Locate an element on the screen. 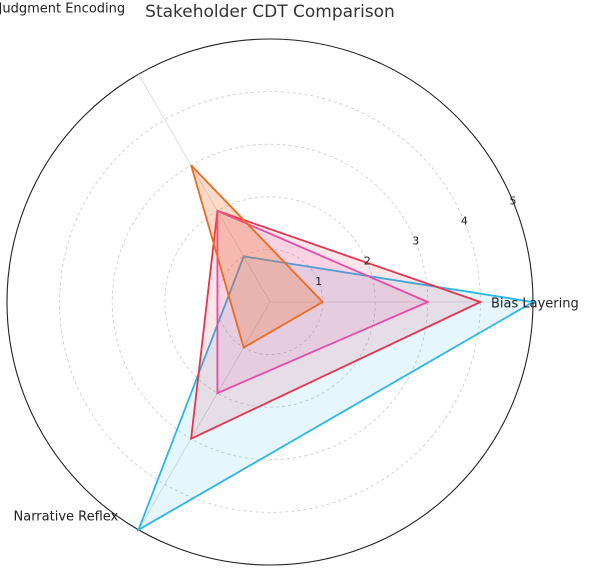  r-tick-label: 1 is located at coordinates (318, 281).